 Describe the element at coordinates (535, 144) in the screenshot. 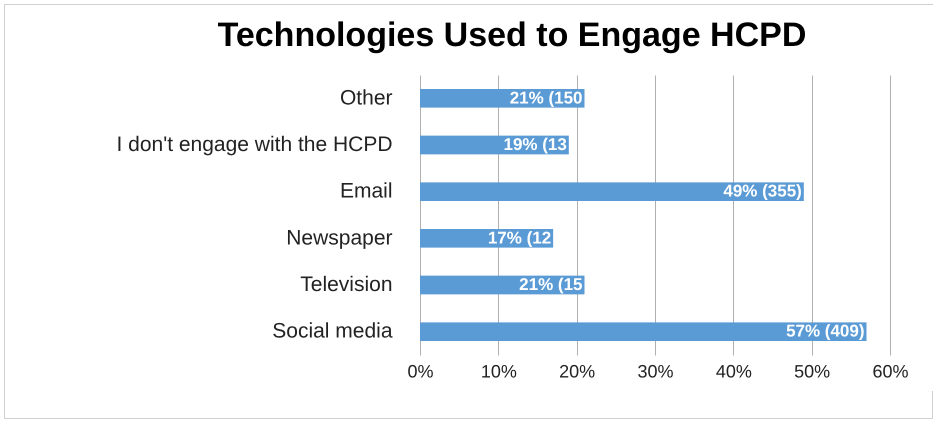

I see `data-label: 19% (13` at that location.